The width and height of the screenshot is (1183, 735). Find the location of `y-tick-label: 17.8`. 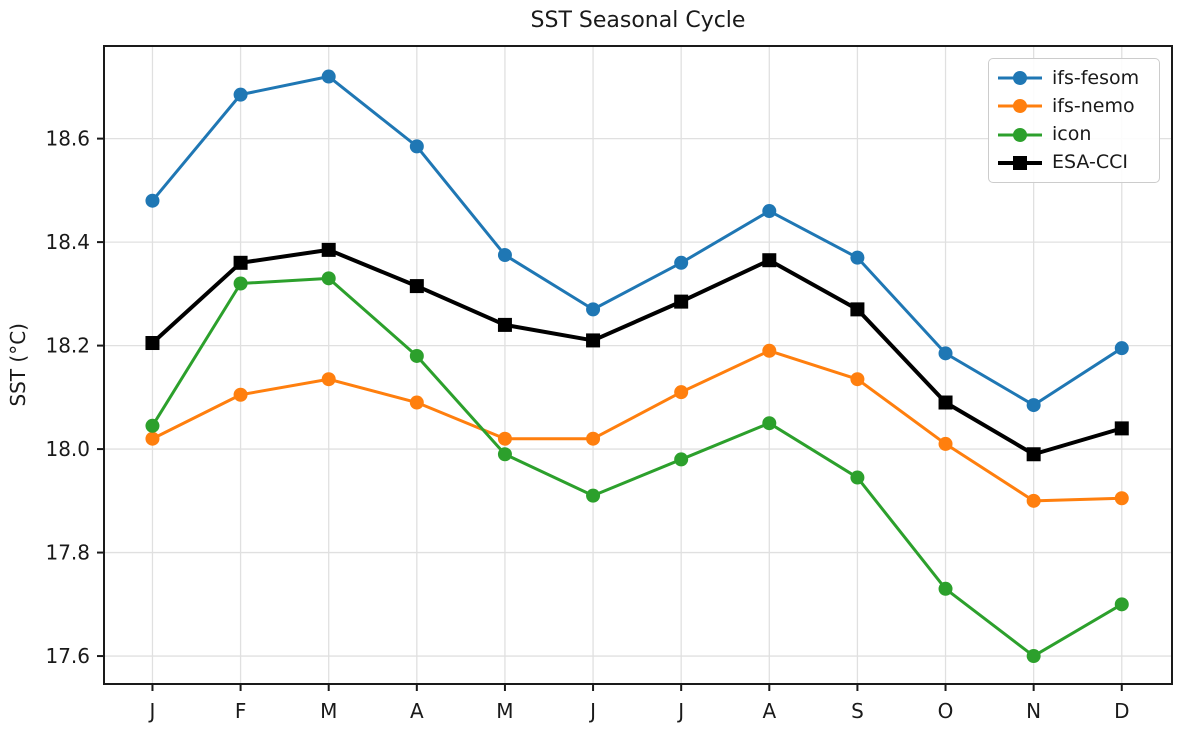

y-tick-label: 17.8 is located at coordinates (67, 553).